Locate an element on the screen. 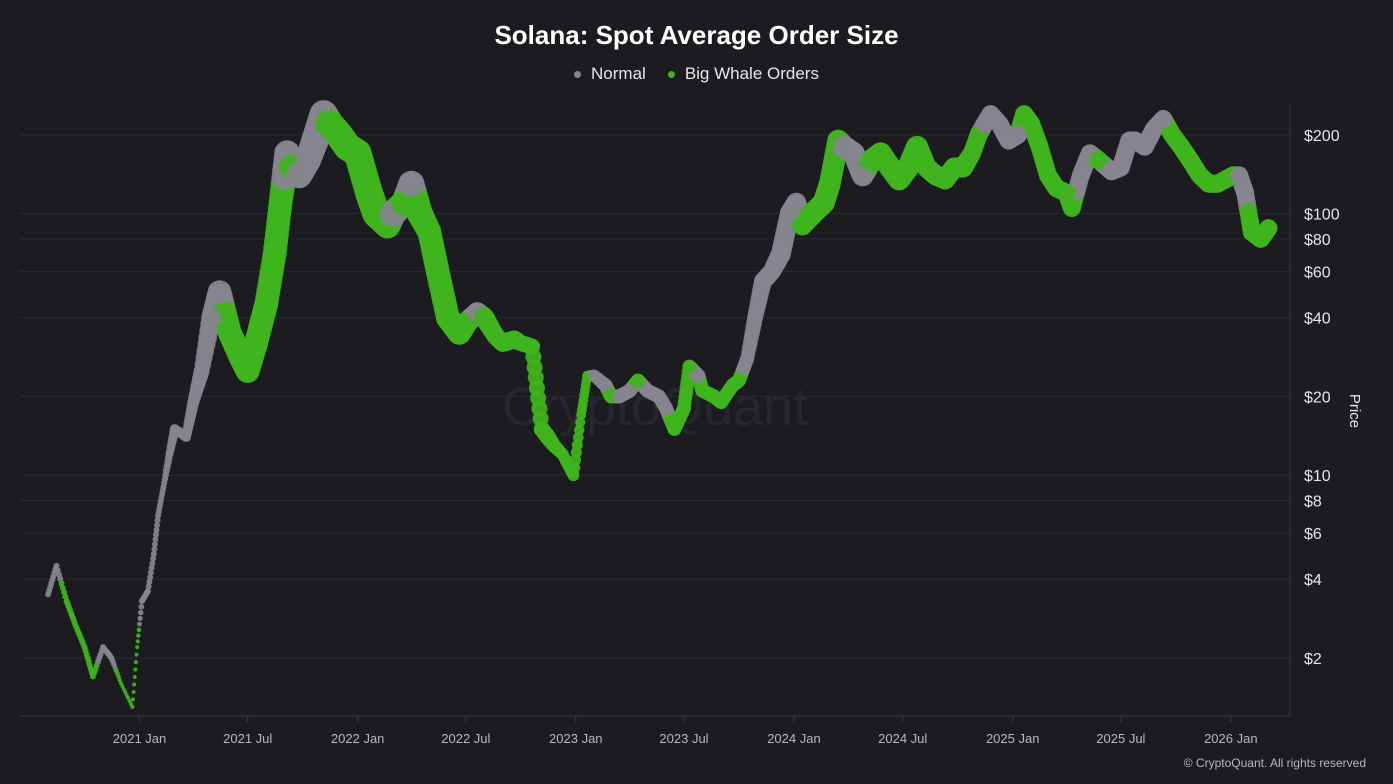 The width and height of the screenshot is (1393, 784). legend-label-big-whale: Big Whale Orders is located at coordinates (751, 73).